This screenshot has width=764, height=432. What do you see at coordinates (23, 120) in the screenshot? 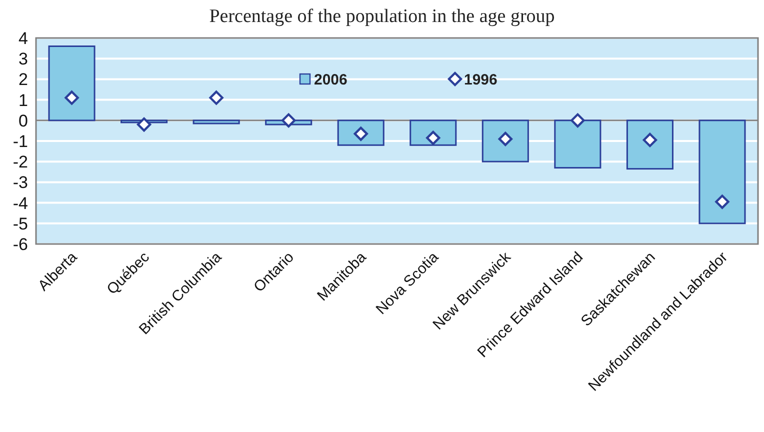
I see `y-tick-label: 0` at bounding box center [23, 120].